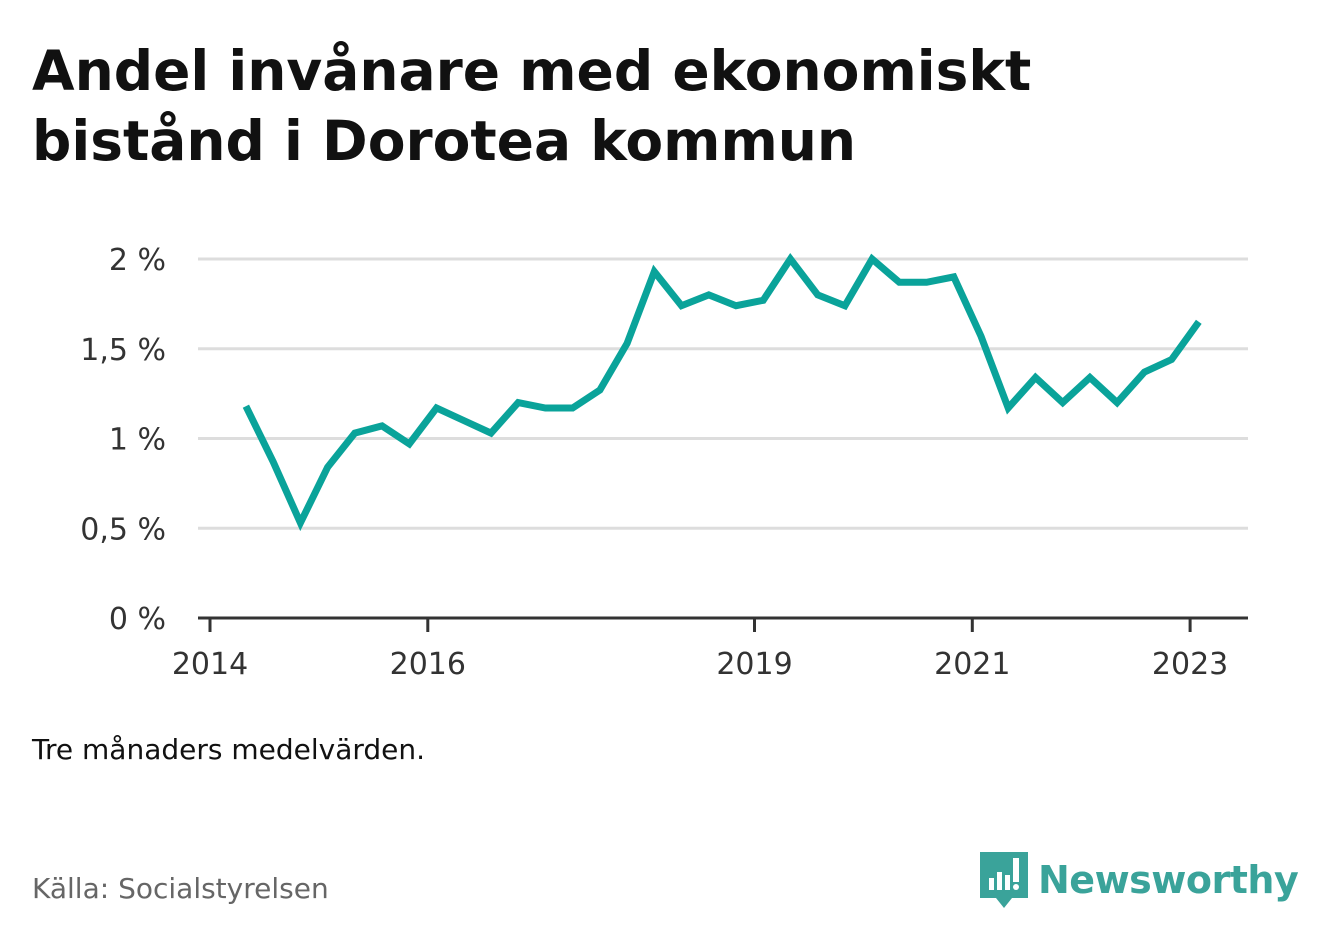 The image size is (1322, 939). I want to click on y-tick-label: 0,5 %, so click(123, 529).